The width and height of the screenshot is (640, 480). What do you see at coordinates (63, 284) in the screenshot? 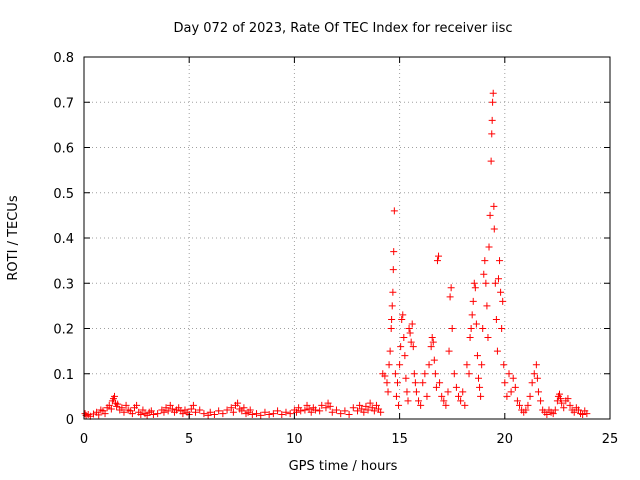
I see `y-tick-label: 0.3` at bounding box center [63, 284].